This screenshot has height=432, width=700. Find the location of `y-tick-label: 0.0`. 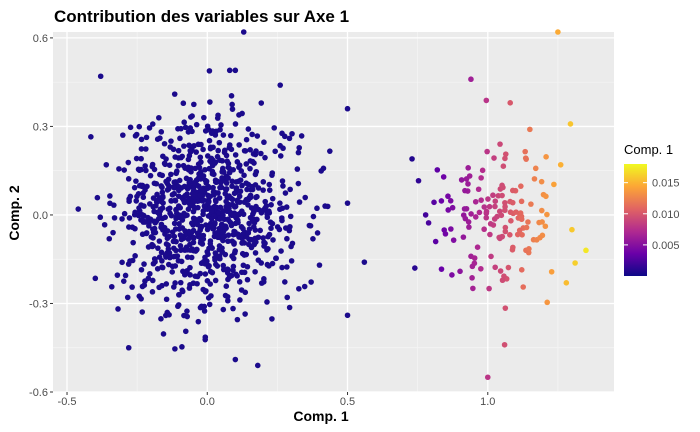

y-tick-label: 0.0 is located at coordinates (40, 216).